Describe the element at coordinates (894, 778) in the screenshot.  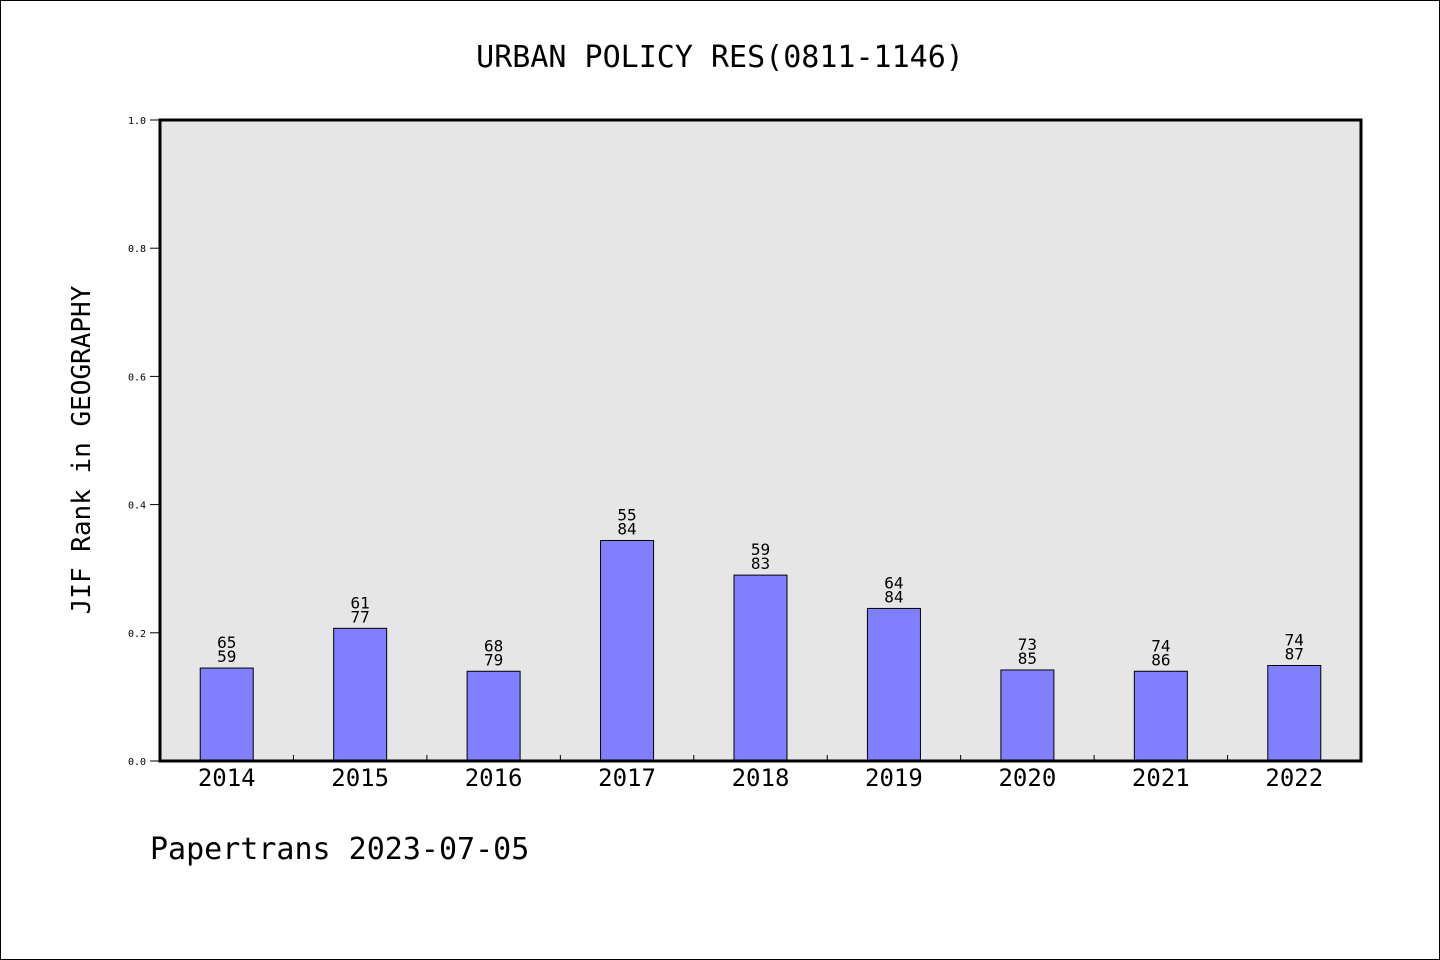
I see `x-tick-label: 2019` at that location.